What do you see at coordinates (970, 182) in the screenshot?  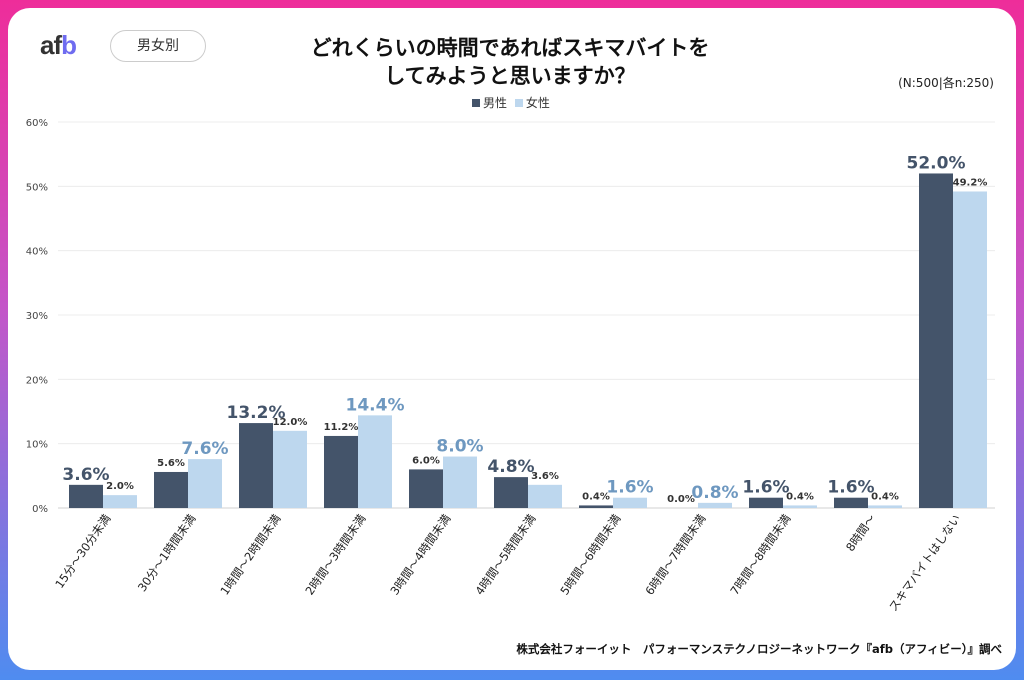 I see `data-label: 49.2%` at bounding box center [970, 182].